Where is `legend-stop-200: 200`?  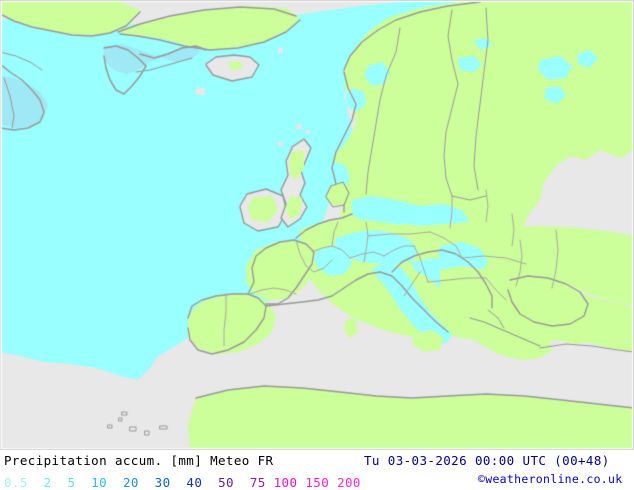
legend-stop-200: 200 is located at coordinates (349, 482).